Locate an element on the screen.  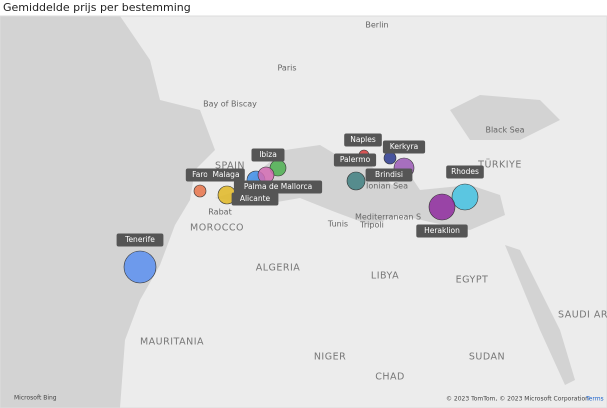
destination-label: Palermo is located at coordinates (355, 159).